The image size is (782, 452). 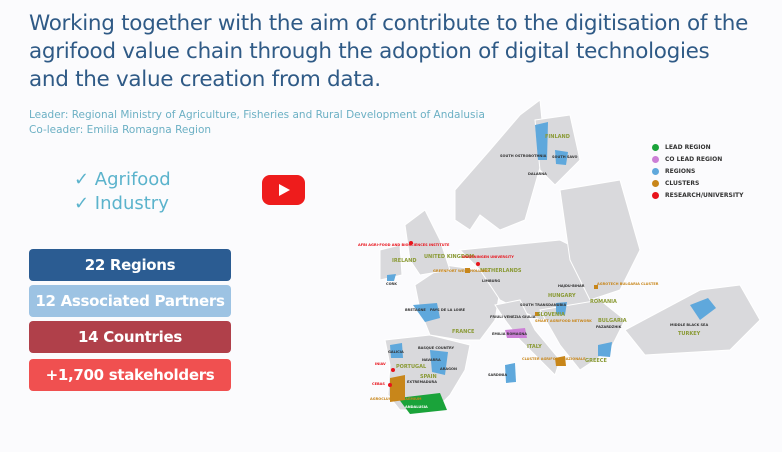 What do you see at coordinates (130, 337) in the screenshot?
I see `stat-countries: 14 Countries` at bounding box center [130, 337].